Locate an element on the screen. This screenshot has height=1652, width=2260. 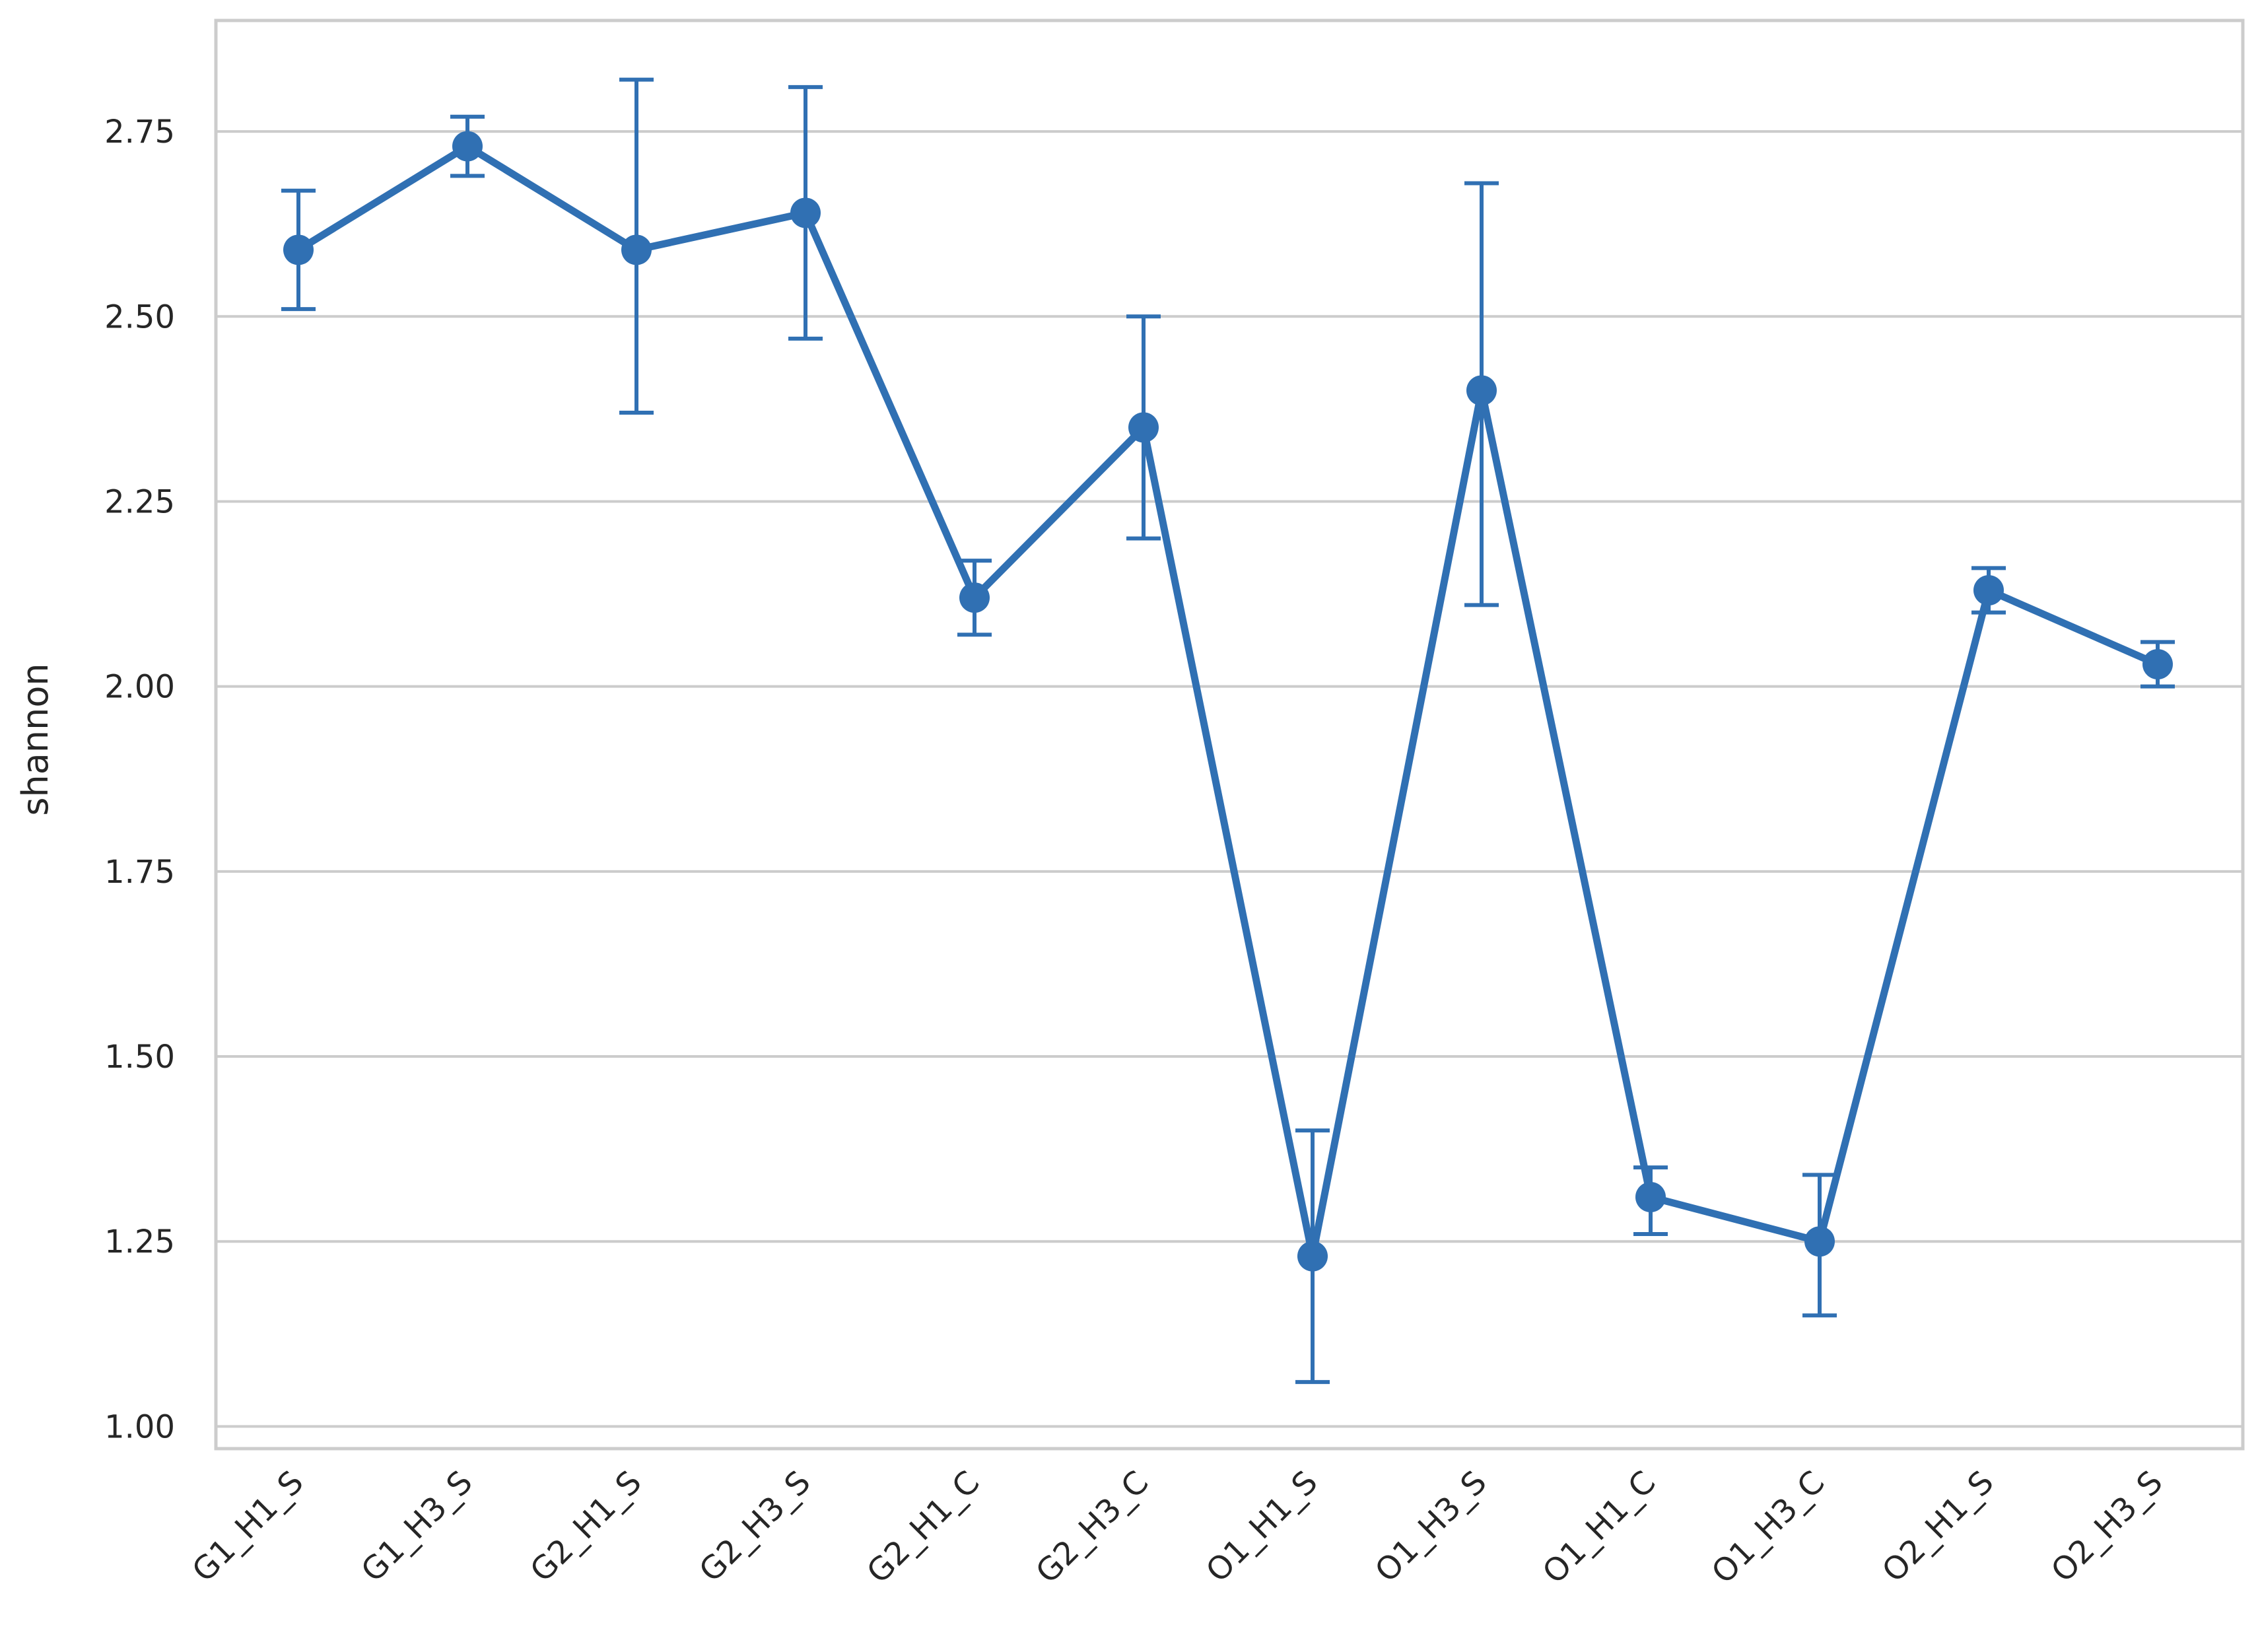
x-tick-label: G2_H1_C is located at coordinates (923, 1527).